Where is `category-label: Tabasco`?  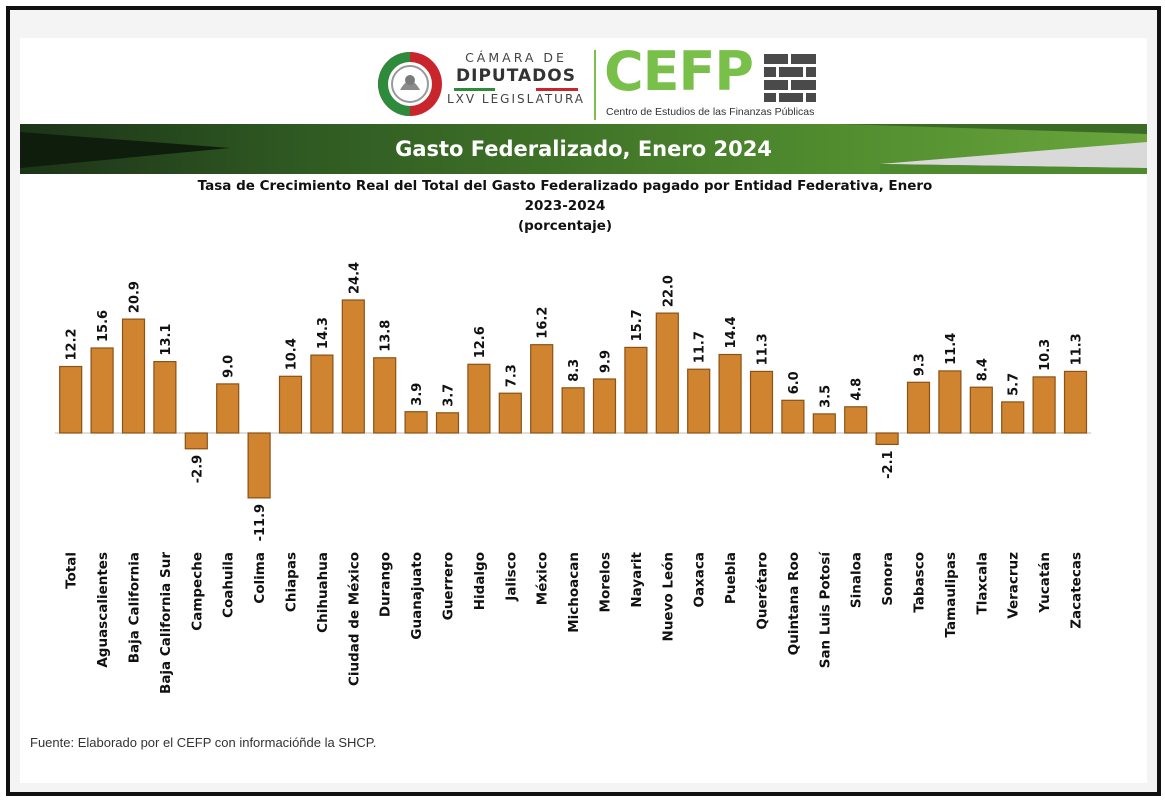
category-label: Tabasco is located at coordinates (920, 582).